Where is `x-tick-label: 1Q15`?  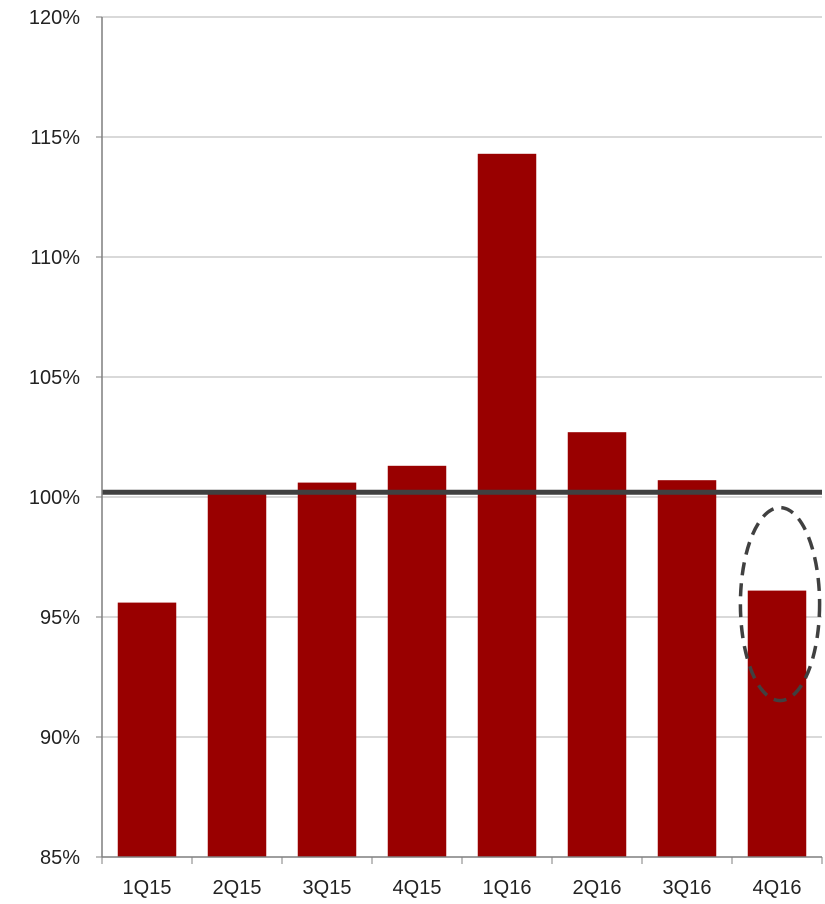
x-tick-label: 1Q15 is located at coordinates (147, 888).